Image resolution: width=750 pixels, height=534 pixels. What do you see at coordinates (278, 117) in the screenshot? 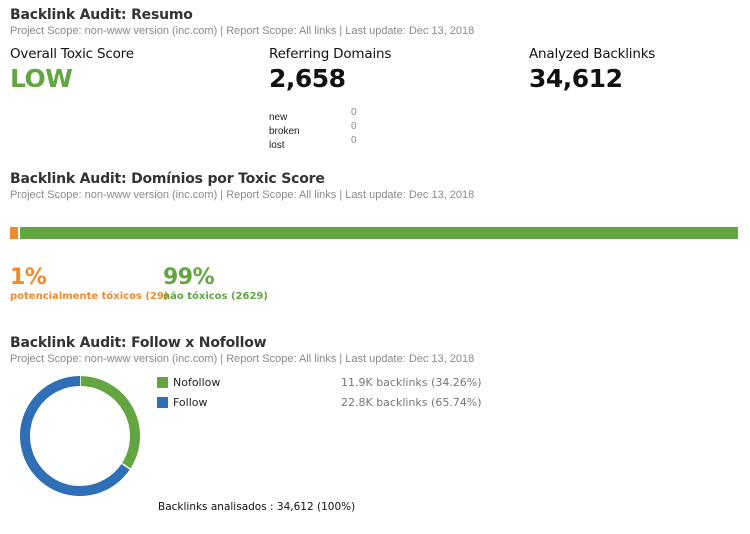
I see `breakdown-label: new` at bounding box center [278, 117].